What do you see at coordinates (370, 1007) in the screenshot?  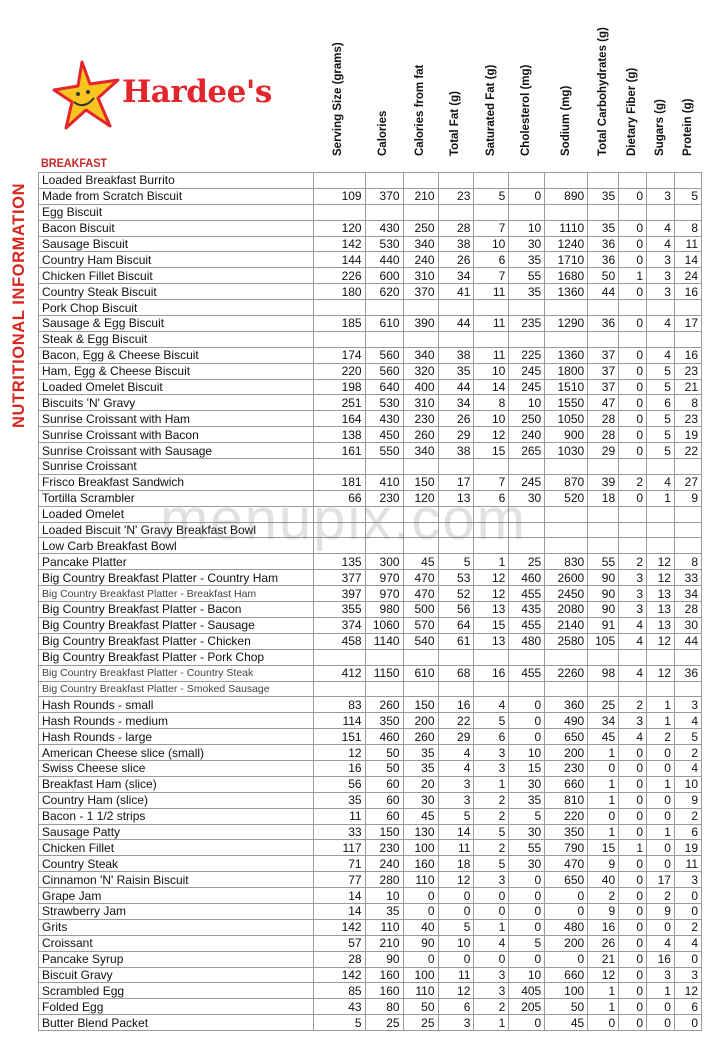 I see `table-row: Folded Egg 43 80 50 6 2 205 50 1 0 0 6` at bounding box center [370, 1007].